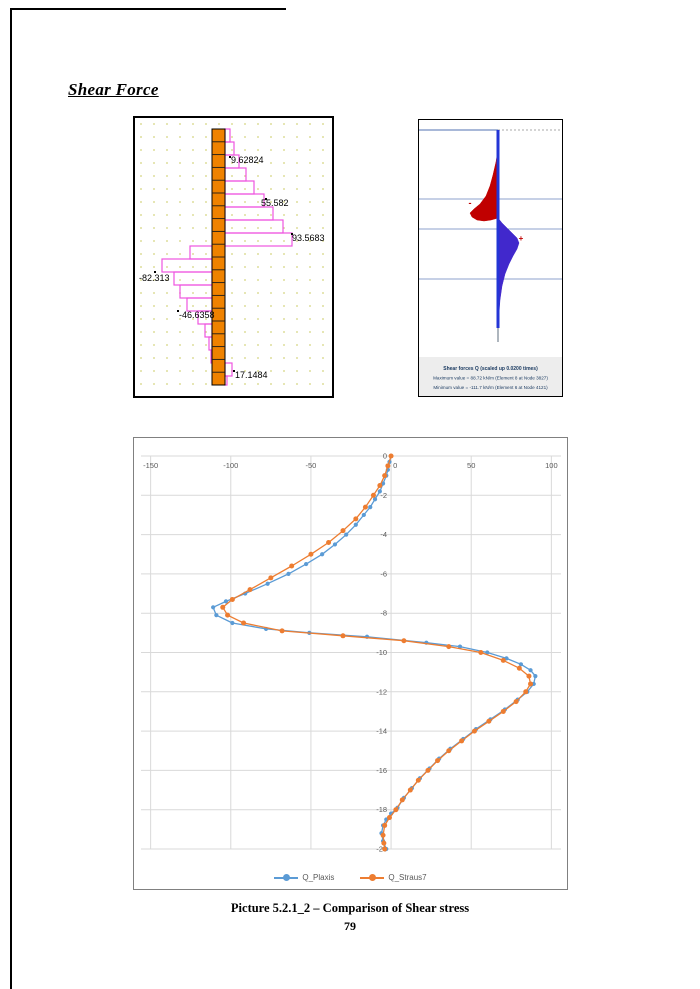 Image resolution: width=700 pixels, height=989 pixels. What do you see at coordinates (197, 315) in the screenshot?
I see `svg-text: -46.6358` at bounding box center [197, 315].